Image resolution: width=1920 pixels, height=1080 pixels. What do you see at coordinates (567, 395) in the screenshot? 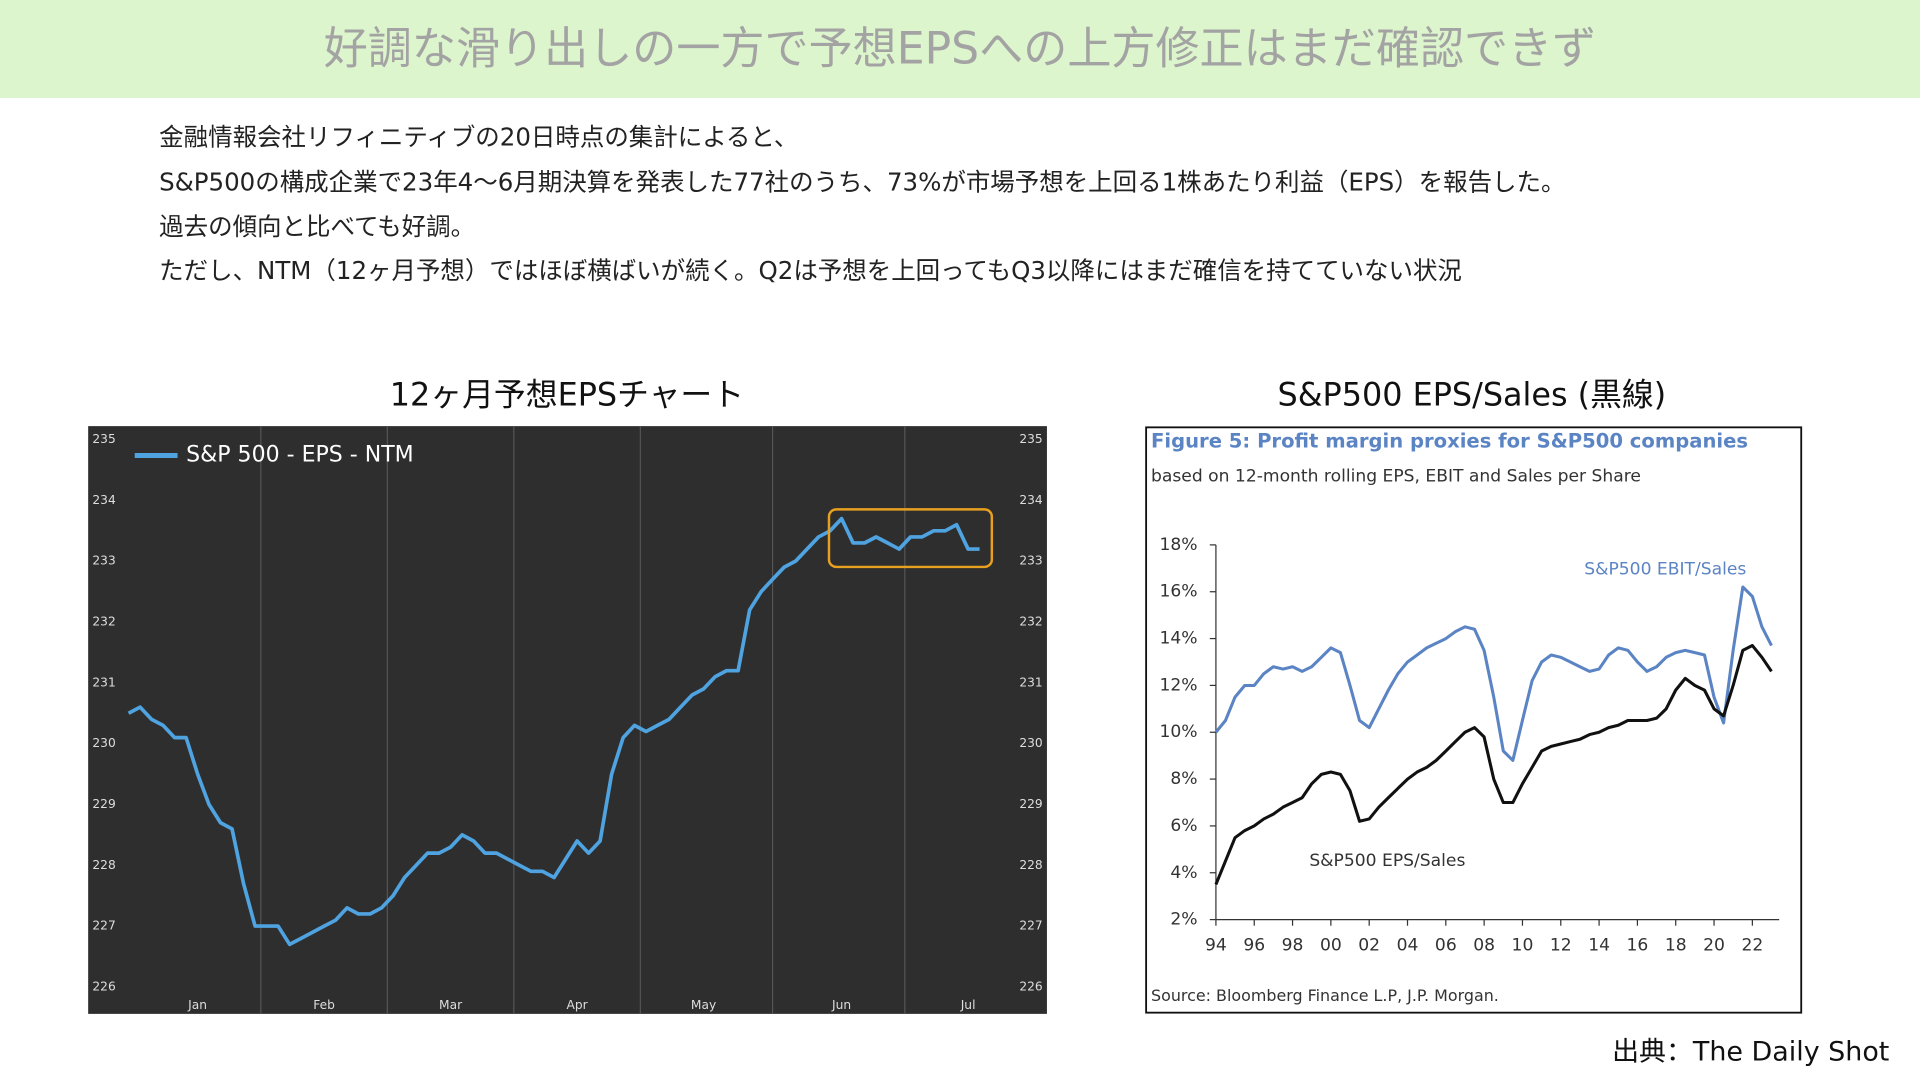
I see `chart-heading: 12ヶ月予想EPSチャート` at bounding box center [567, 395].